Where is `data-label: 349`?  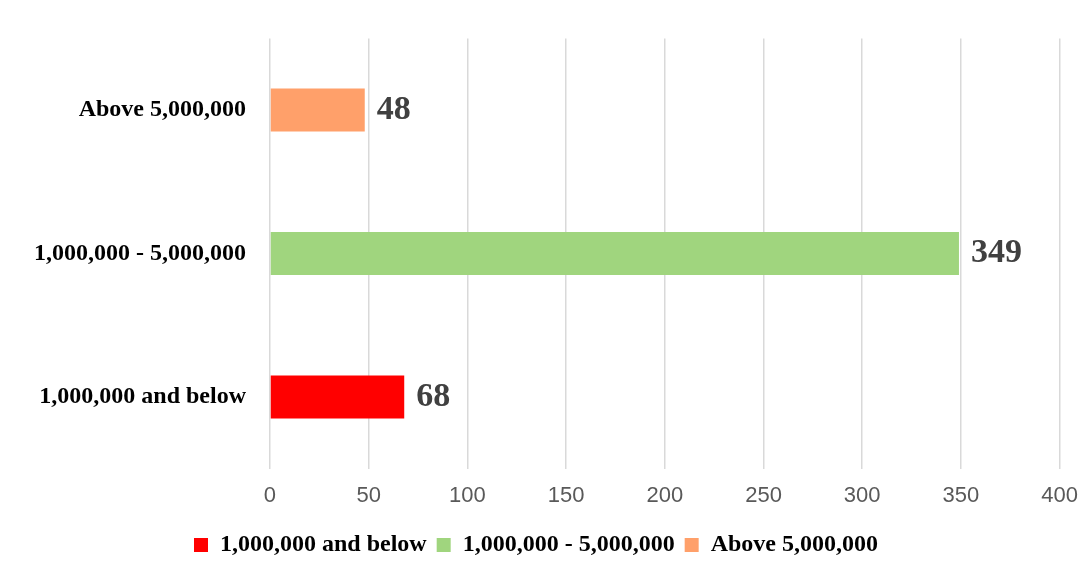
data-label: 349 is located at coordinates (996, 251).